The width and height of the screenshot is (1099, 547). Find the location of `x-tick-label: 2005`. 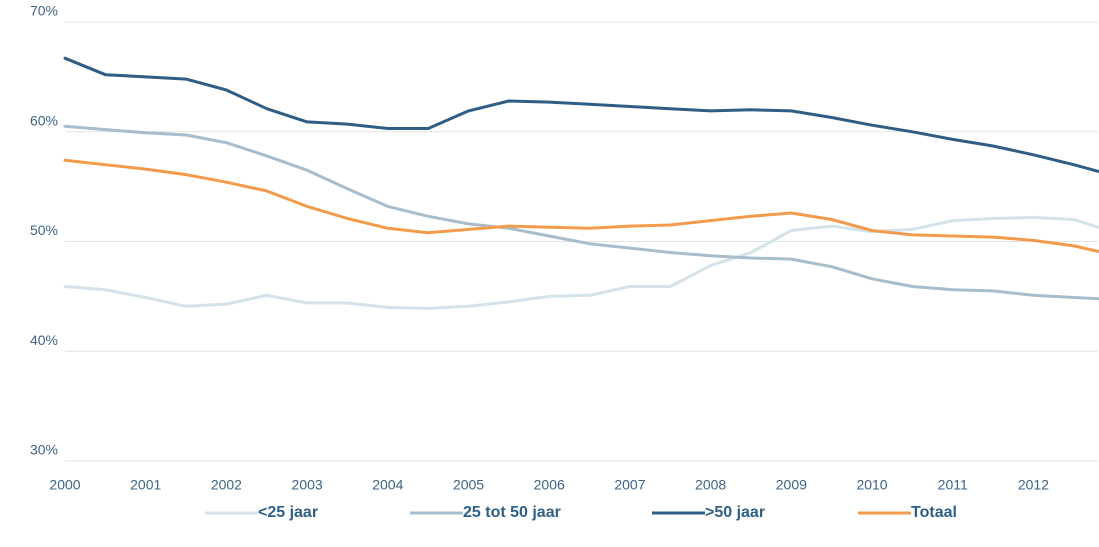

x-tick-label: 2005 is located at coordinates (468, 485).